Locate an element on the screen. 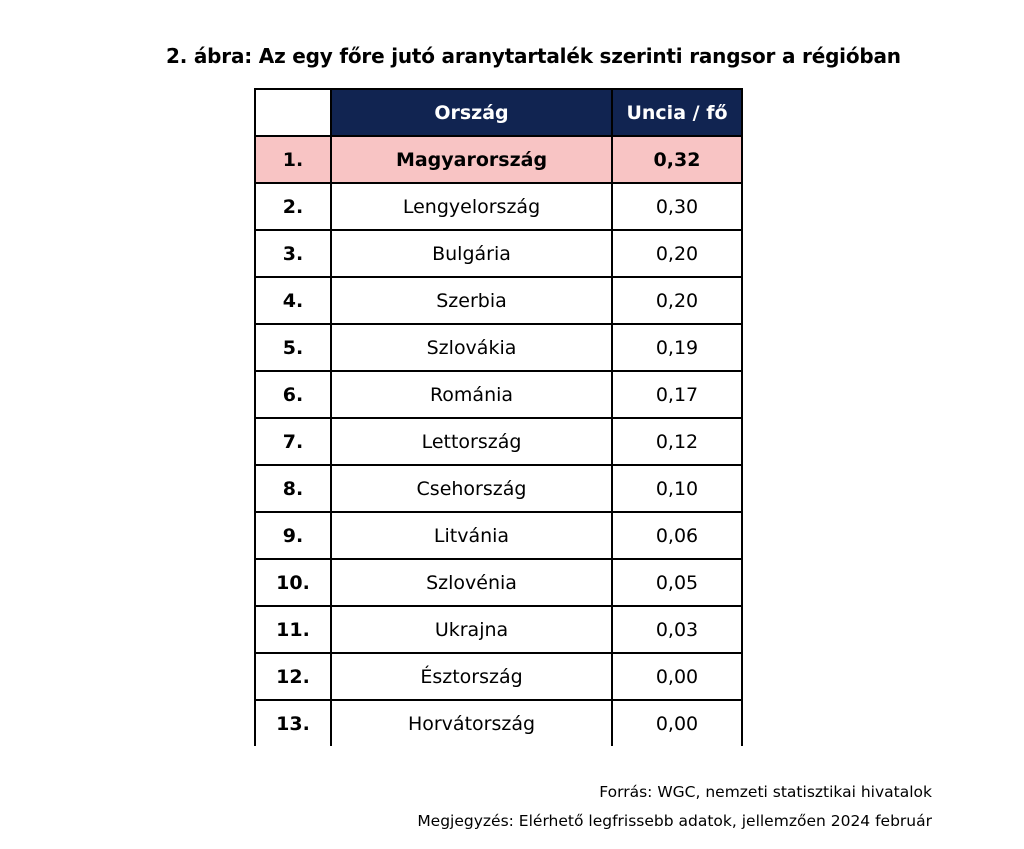 This screenshot has width=1024, height=849. table-row: 12. Észtország 0,00 is located at coordinates (498, 676).